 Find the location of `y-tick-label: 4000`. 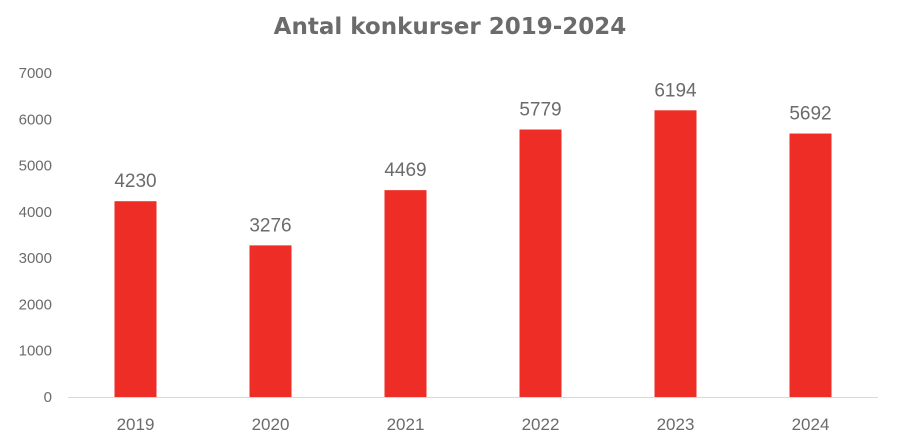

y-tick-label: 4000 is located at coordinates (35, 212).